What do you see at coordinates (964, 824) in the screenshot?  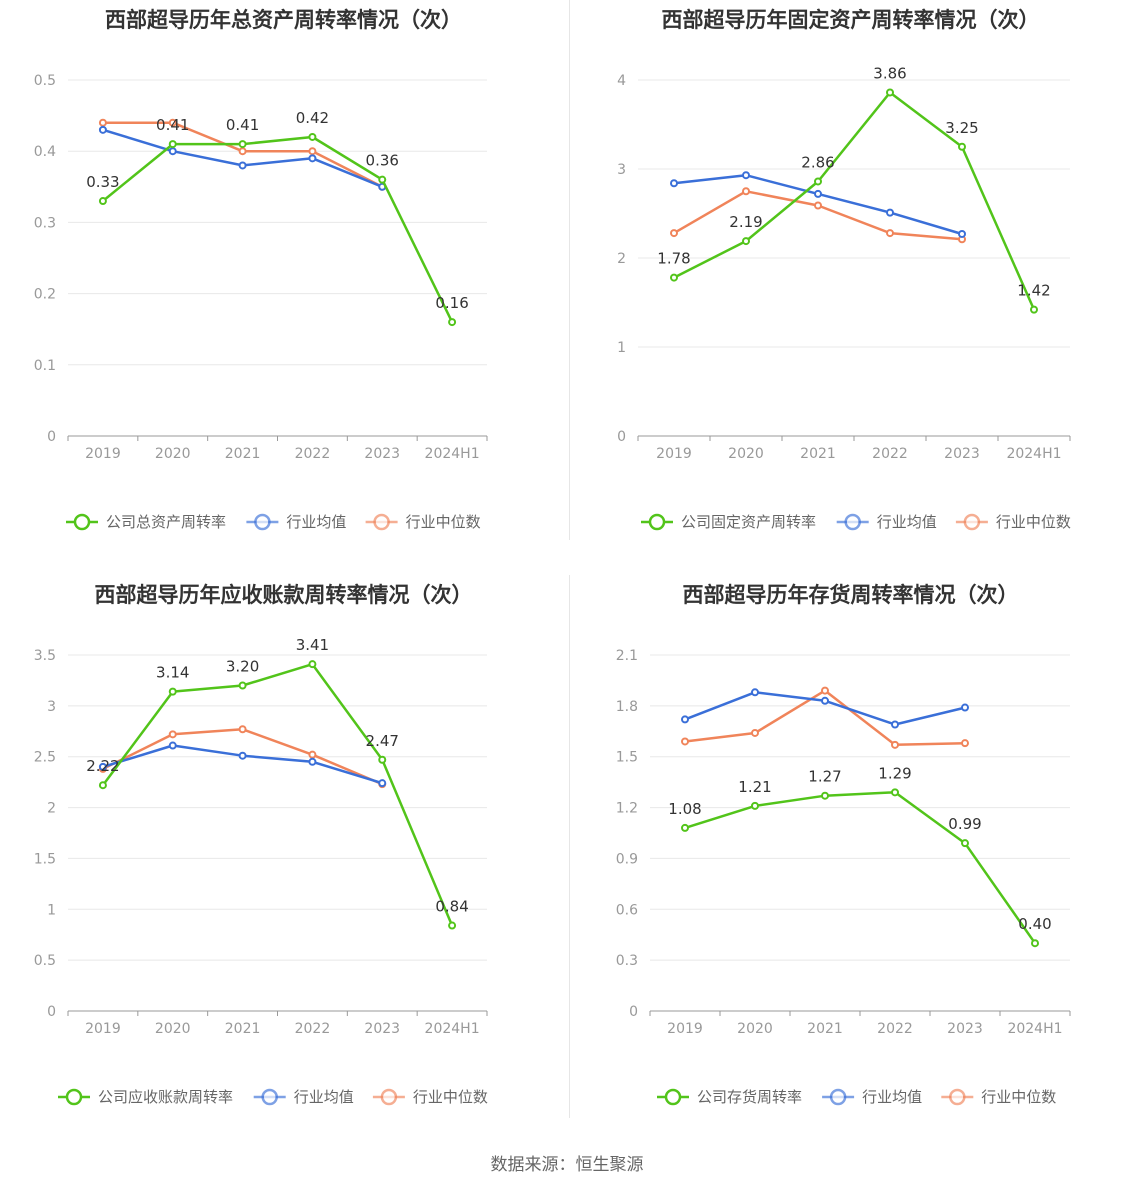 I see `data-label: 0.99` at bounding box center [964, 824].